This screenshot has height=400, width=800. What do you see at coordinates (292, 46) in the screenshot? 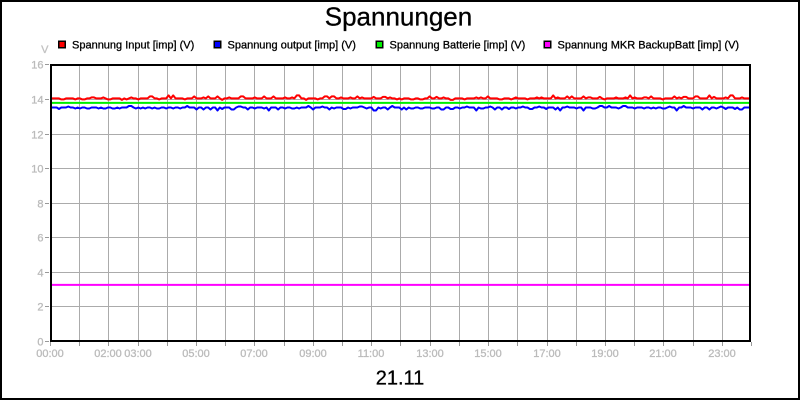
I see `svg-text: Spannung output [imp] (V)` at bounding box center [292, 46].